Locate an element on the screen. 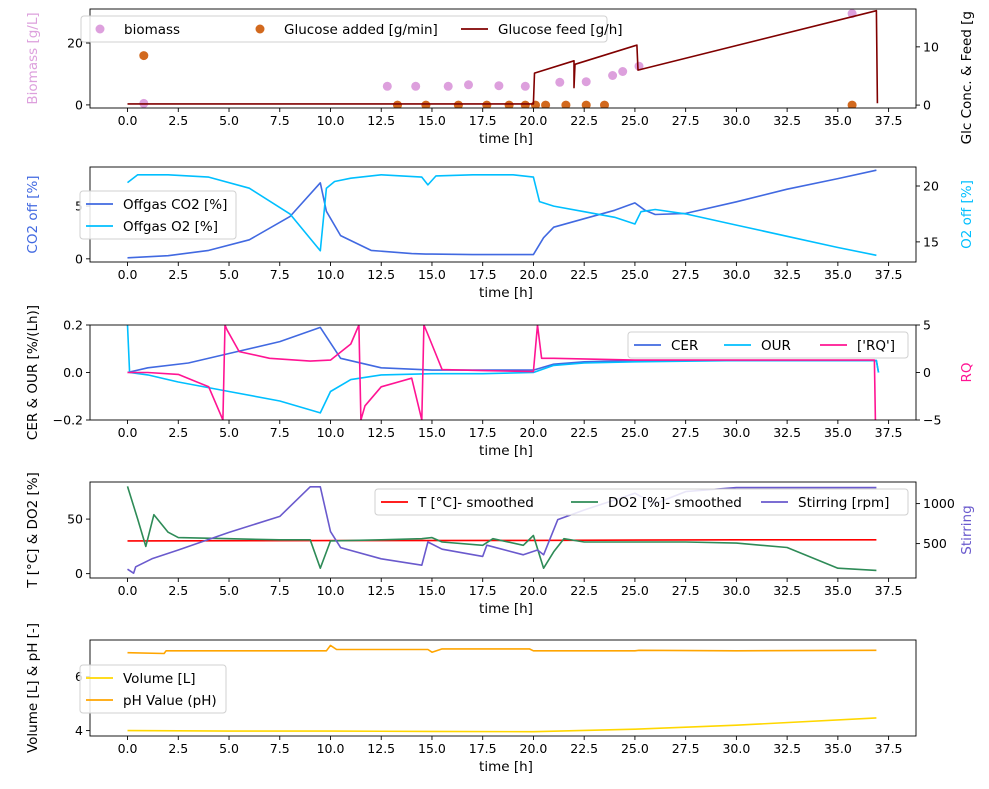 The width and height of the screenshot is (989, 789). y-right-tick-label: 500 is located at coordinates (935, 543).